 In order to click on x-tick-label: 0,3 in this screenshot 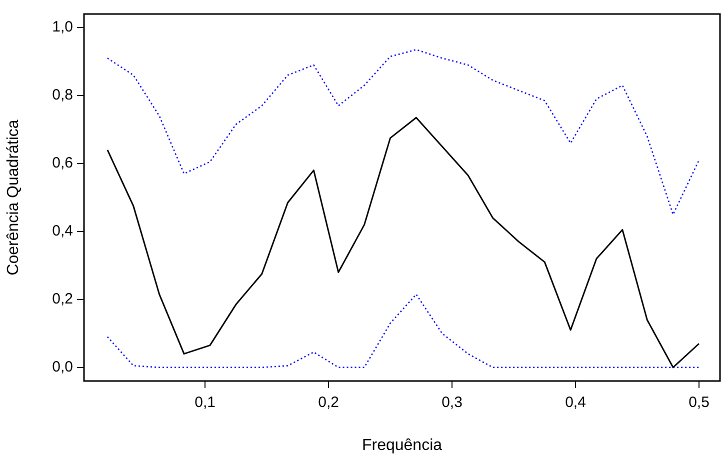, I will do `click(452, 403)`.